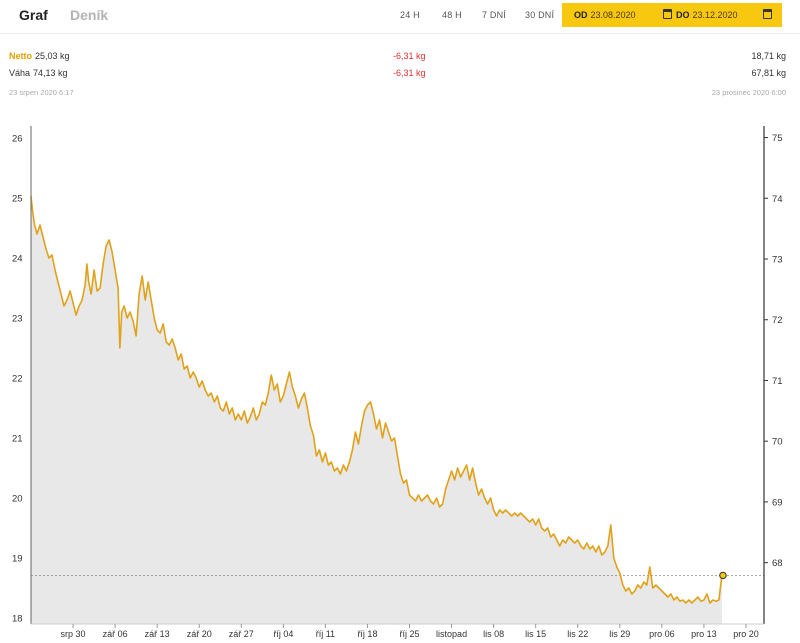 This screenshot has height=643, width=800. What do you see at coordinates (283, 634) in the screenshot?
I see `x-tick-label: říj 04` at bounding box center [283, 634].